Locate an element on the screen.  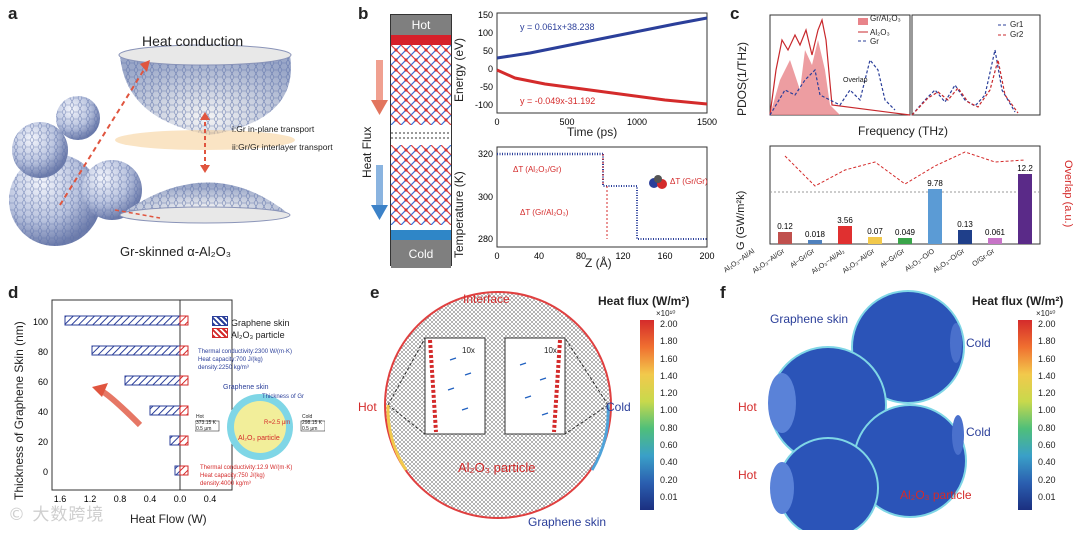
thickness-ylabel: Thickness of Graphene Skin (nm) is located at coordinates (19, 410).